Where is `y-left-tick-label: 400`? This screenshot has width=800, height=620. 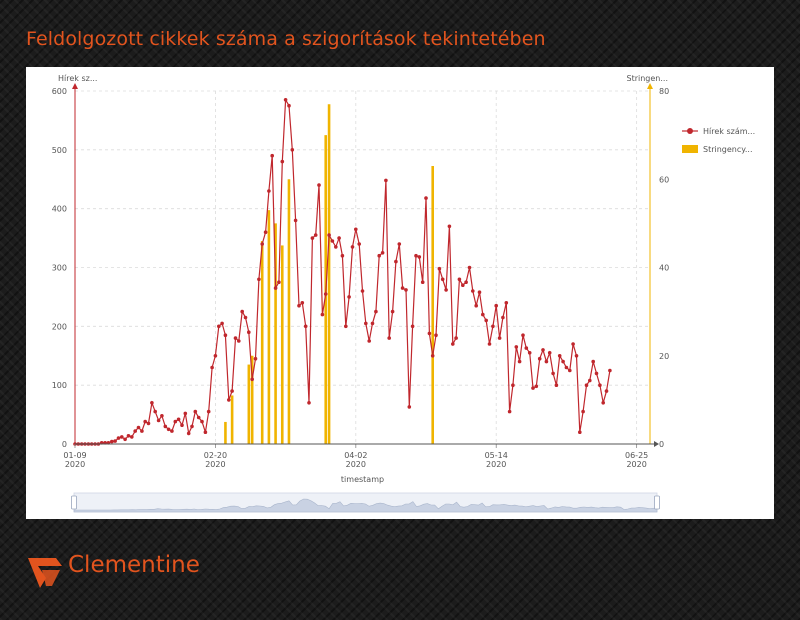 y-left-tick-label: 400 is located at coordinates (59, 209).